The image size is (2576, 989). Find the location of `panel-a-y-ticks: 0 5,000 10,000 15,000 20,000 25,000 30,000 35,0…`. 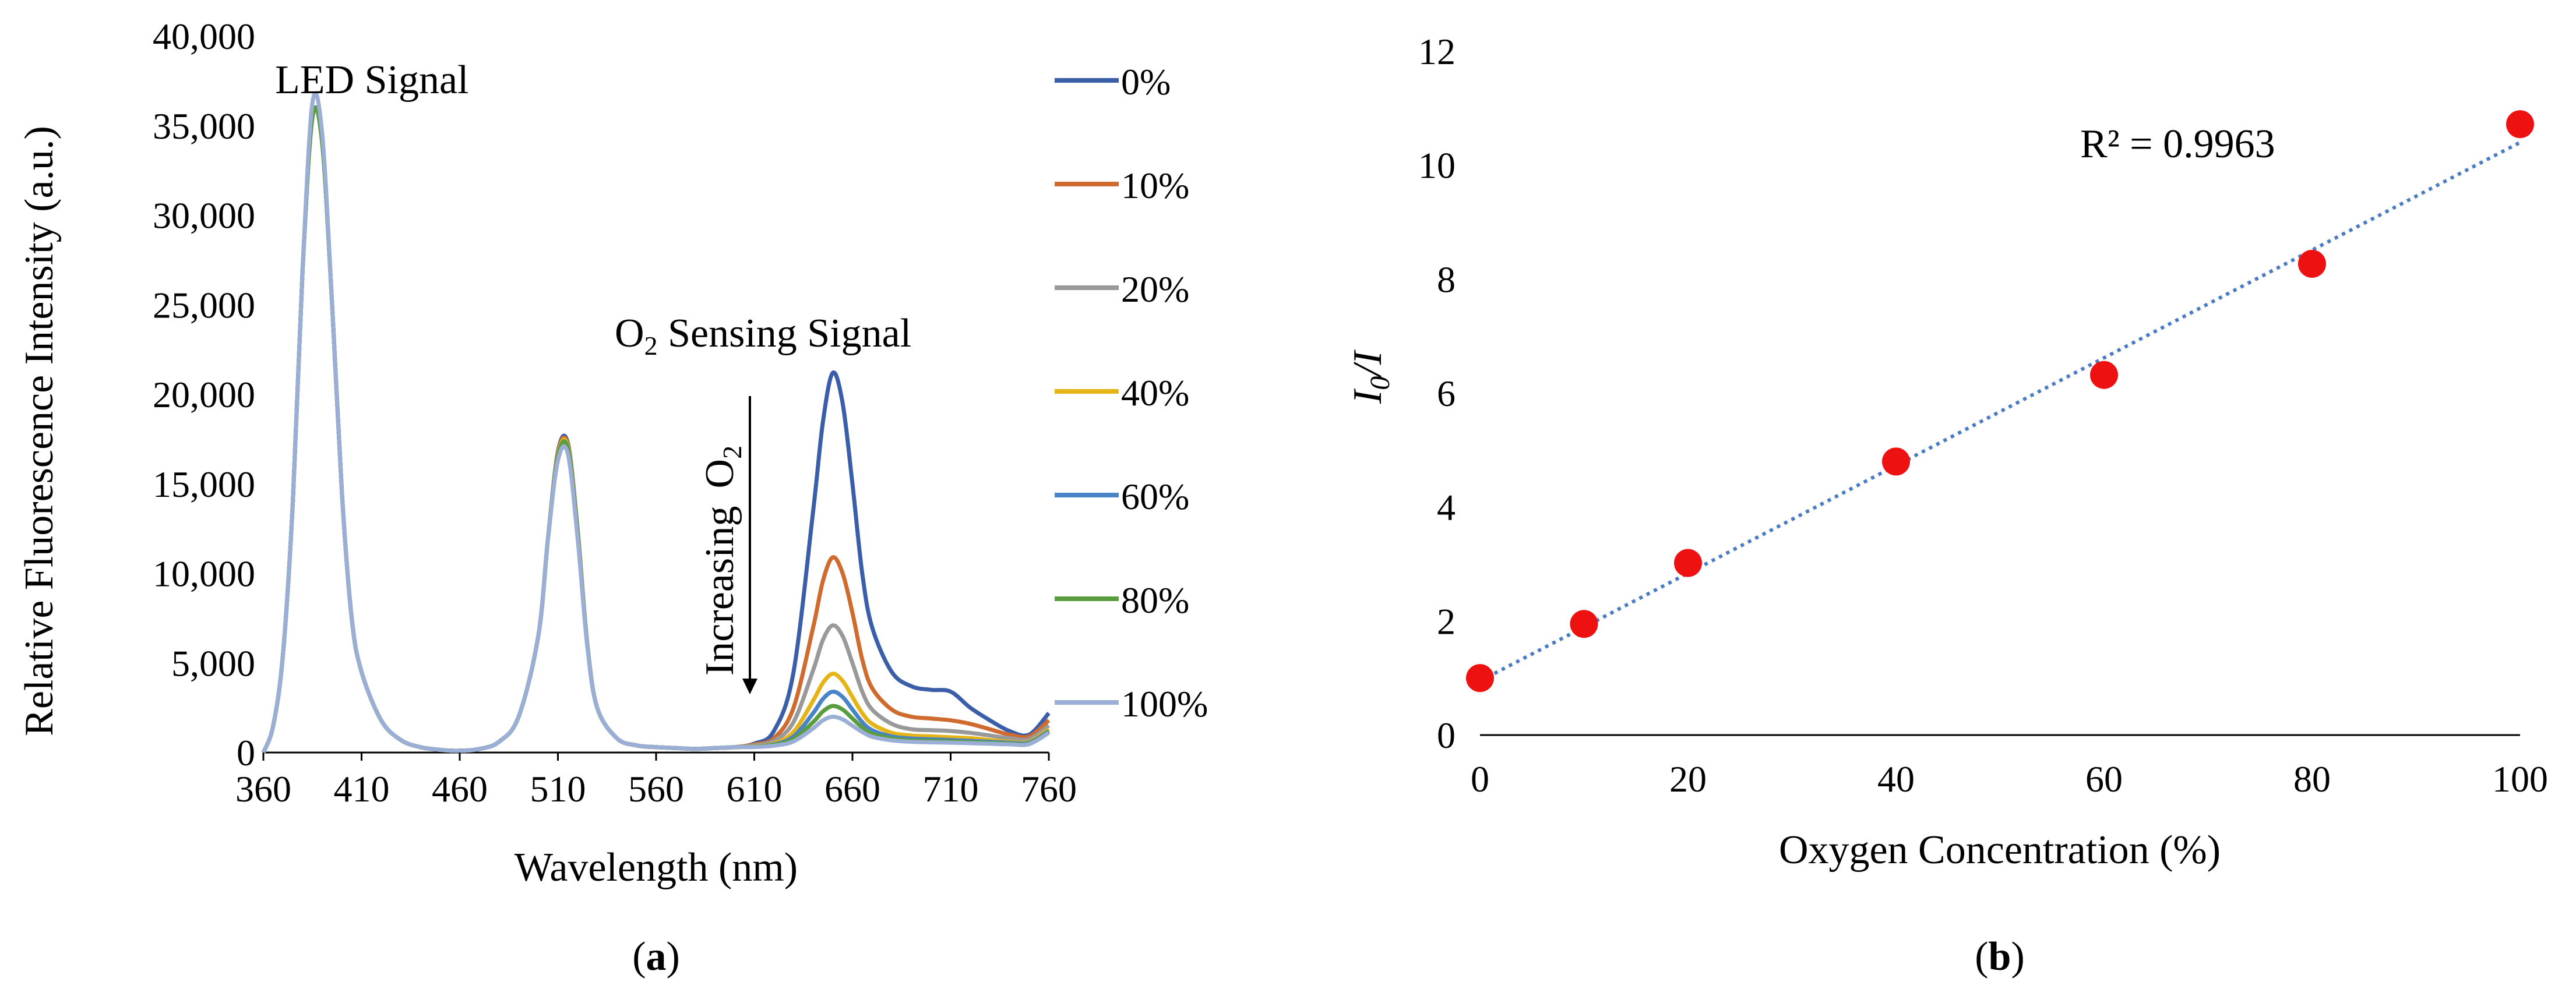

panel-a-y-ticks: 0 5,000 10,000 15,000 20,000 25,000 30,000 35,0… is located at coordinates (204, 395).